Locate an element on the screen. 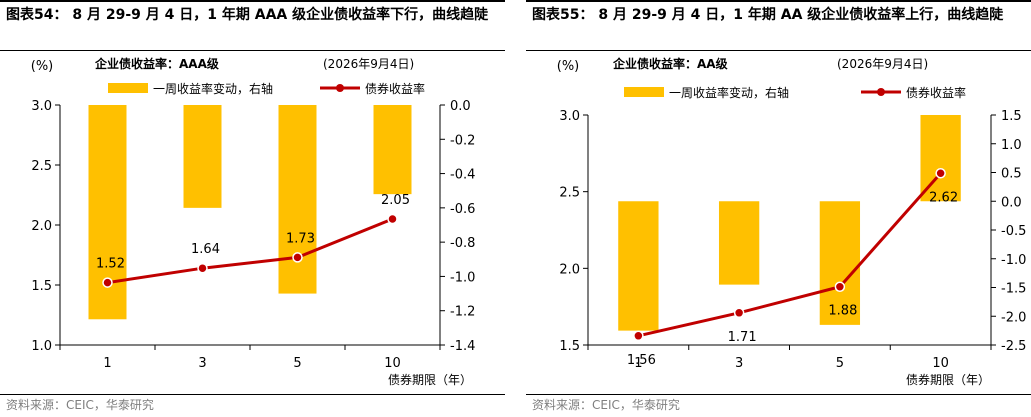  data-label: 1.71 is located at coordinates (742, 337).